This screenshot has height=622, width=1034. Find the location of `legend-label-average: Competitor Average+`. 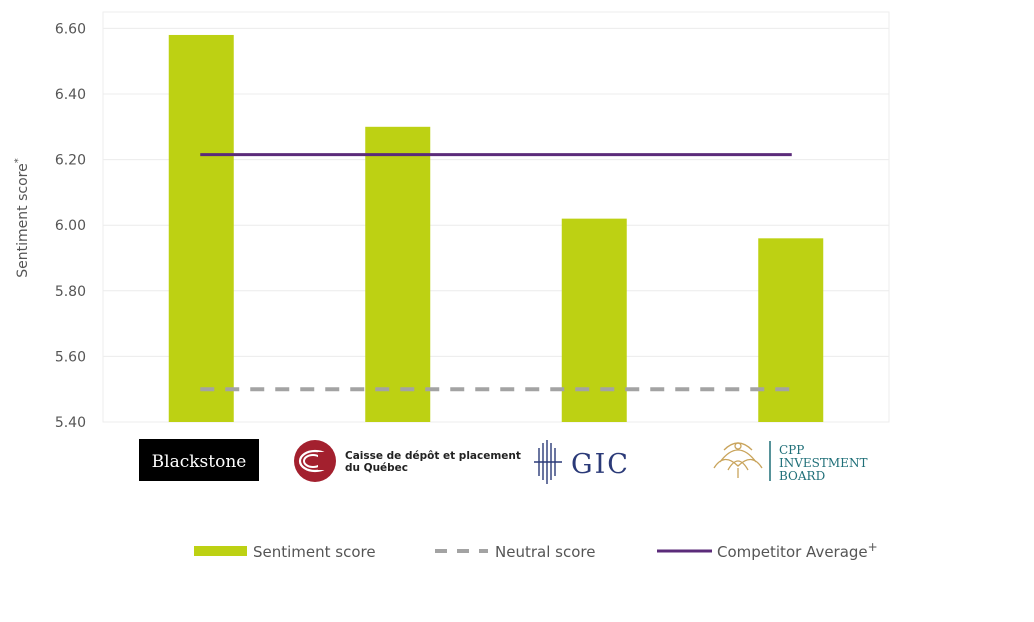

legend-label-average: Competitor Average+ is located at coordinates (797, 550).